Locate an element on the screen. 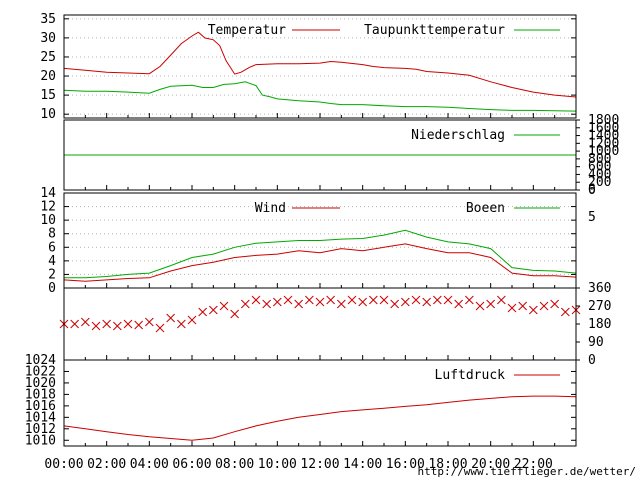 Image resolution: width=640 pixels, height=480 pixels. wind-ytick-label: 12 is located at coordinates (48, 207).